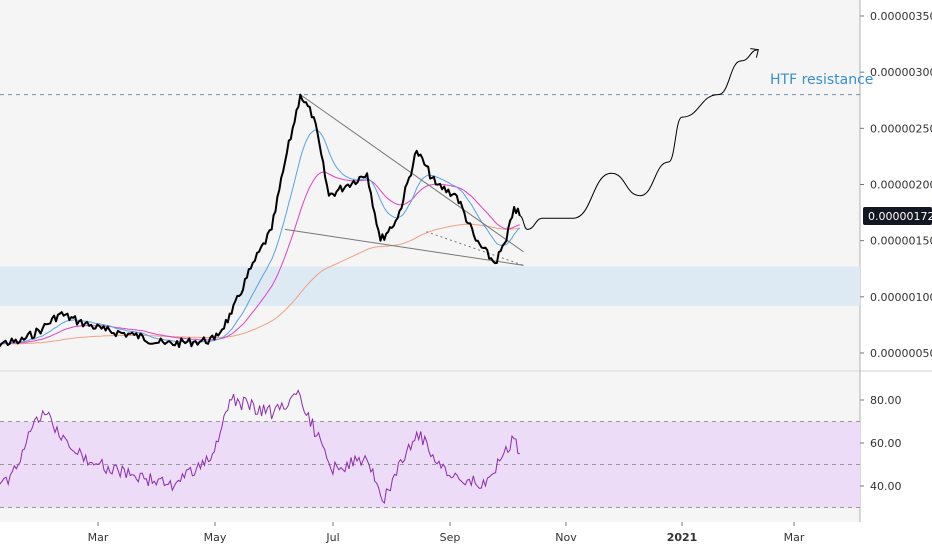  What do you see at coordinates (332, 537) in the screenshot?
I see `time-tick-label: Jul` at bounding box center [332, 537].